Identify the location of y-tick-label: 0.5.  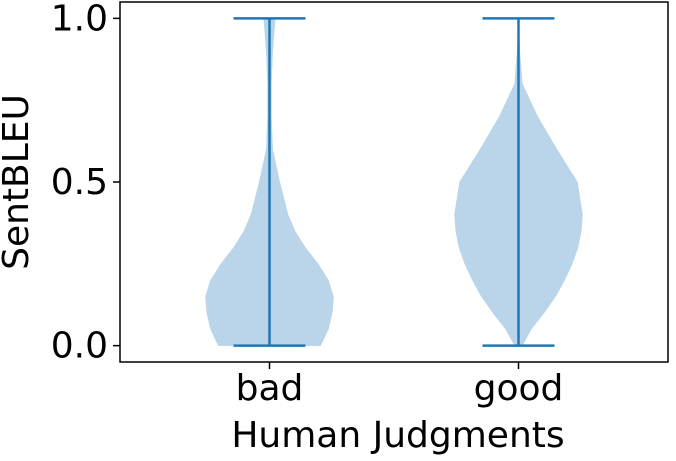
(79, 182).